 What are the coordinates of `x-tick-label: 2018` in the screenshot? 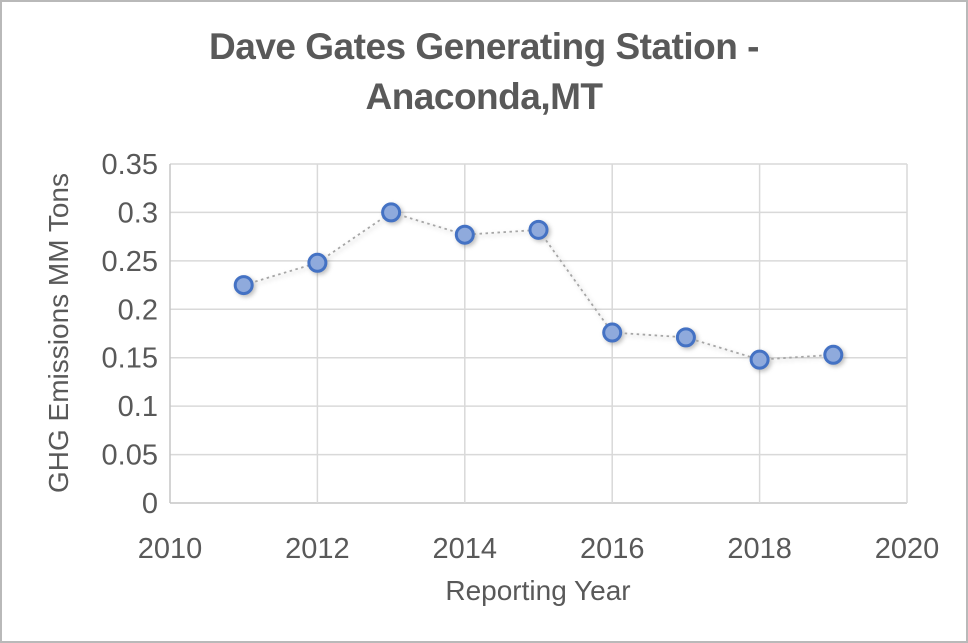 It's located at (759, 549).